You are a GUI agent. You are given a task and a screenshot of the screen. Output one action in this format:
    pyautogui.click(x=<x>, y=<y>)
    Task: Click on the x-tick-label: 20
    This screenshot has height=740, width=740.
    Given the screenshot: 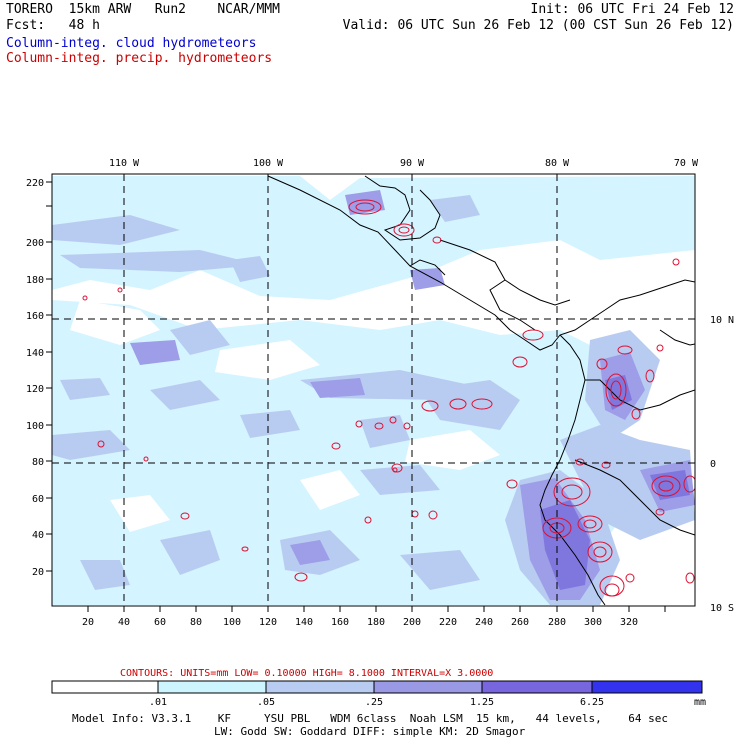 What is the action you would take?
    pyautogui.click(x=88, y=622)
    